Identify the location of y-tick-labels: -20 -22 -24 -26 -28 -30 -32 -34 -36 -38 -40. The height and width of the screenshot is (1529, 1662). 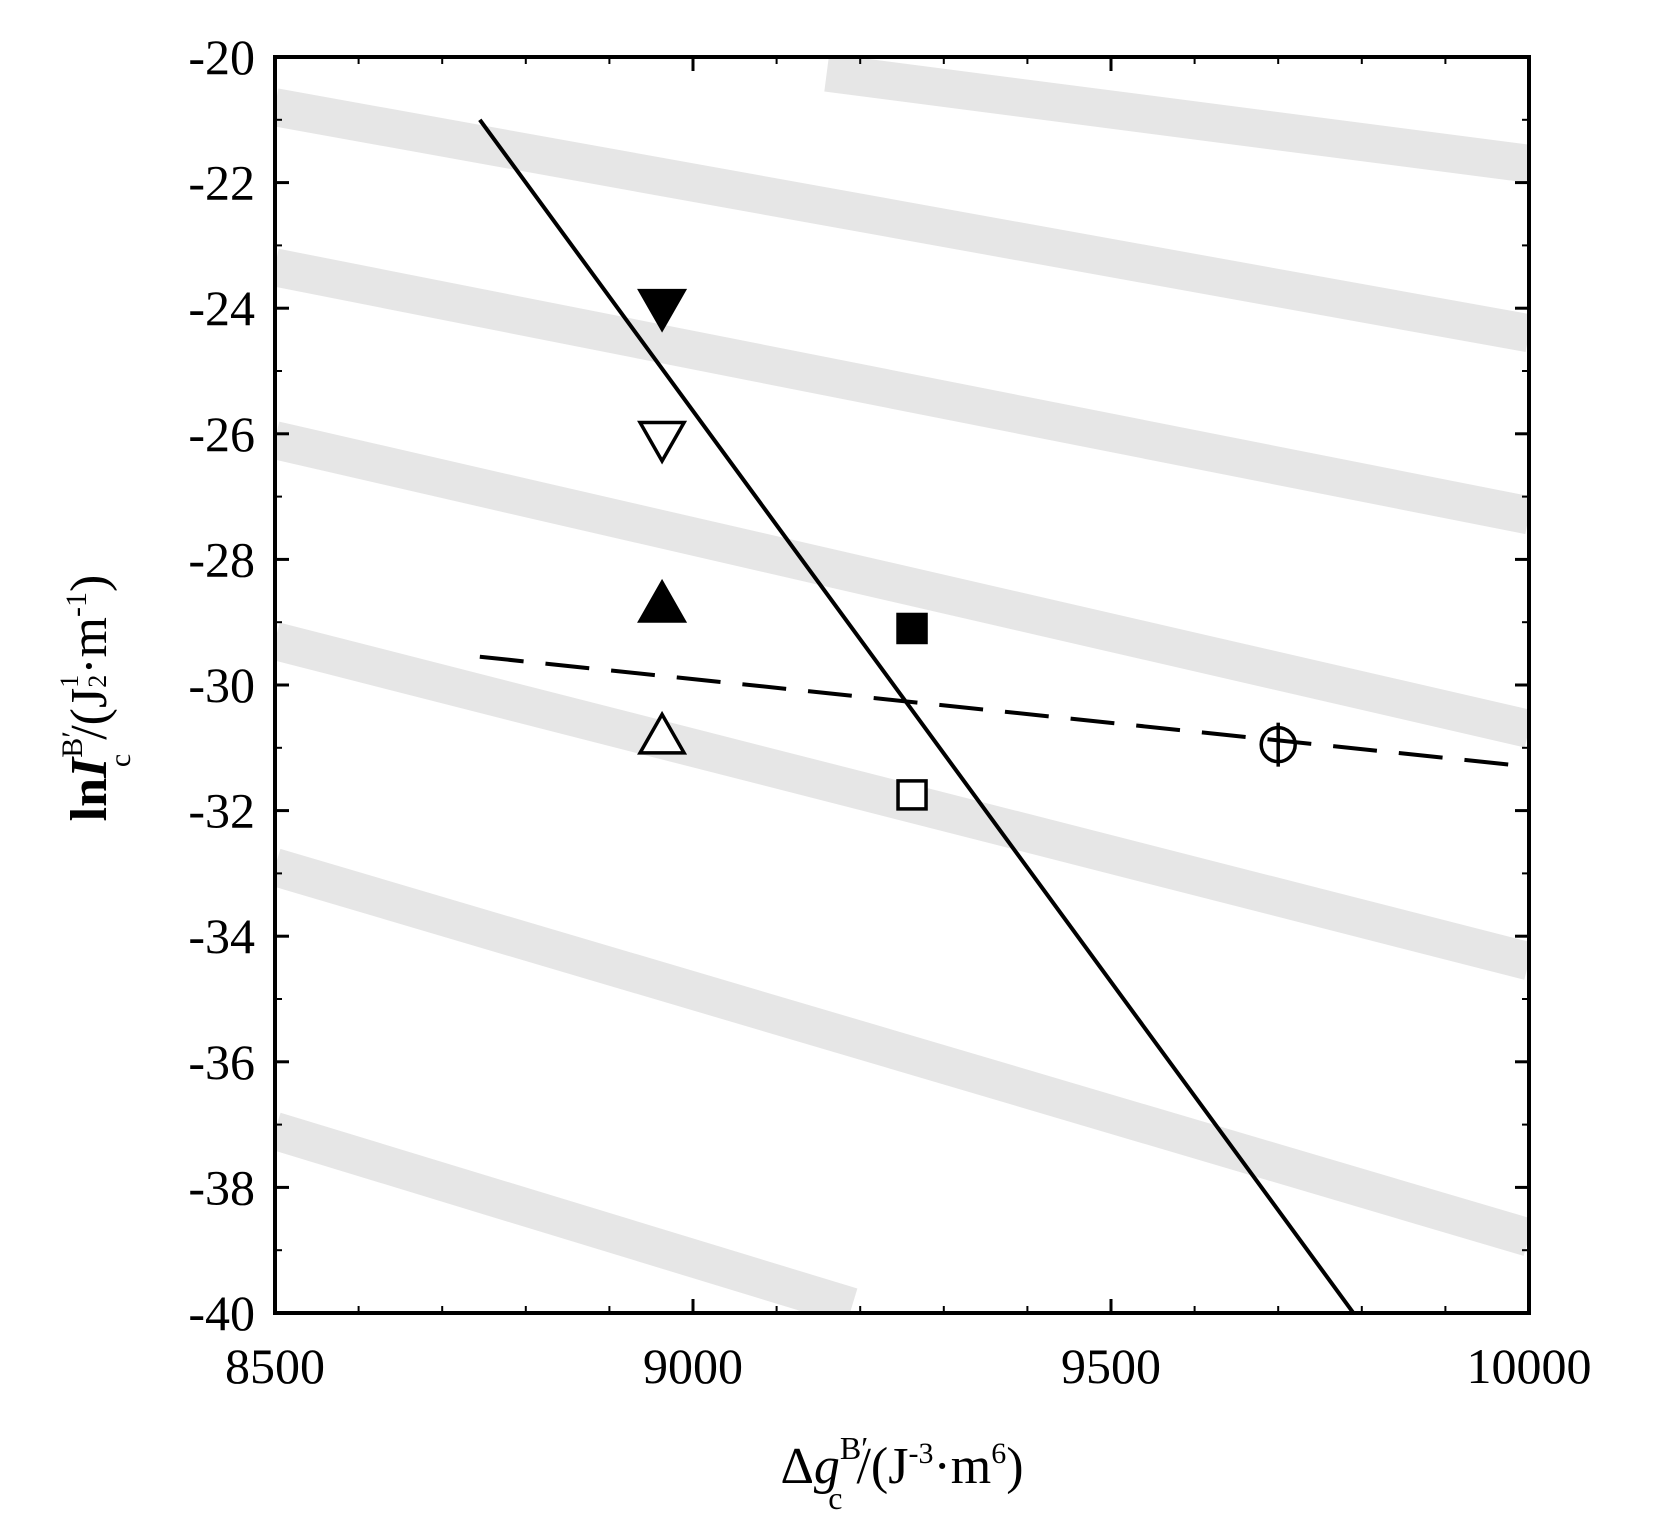
(221, 685).